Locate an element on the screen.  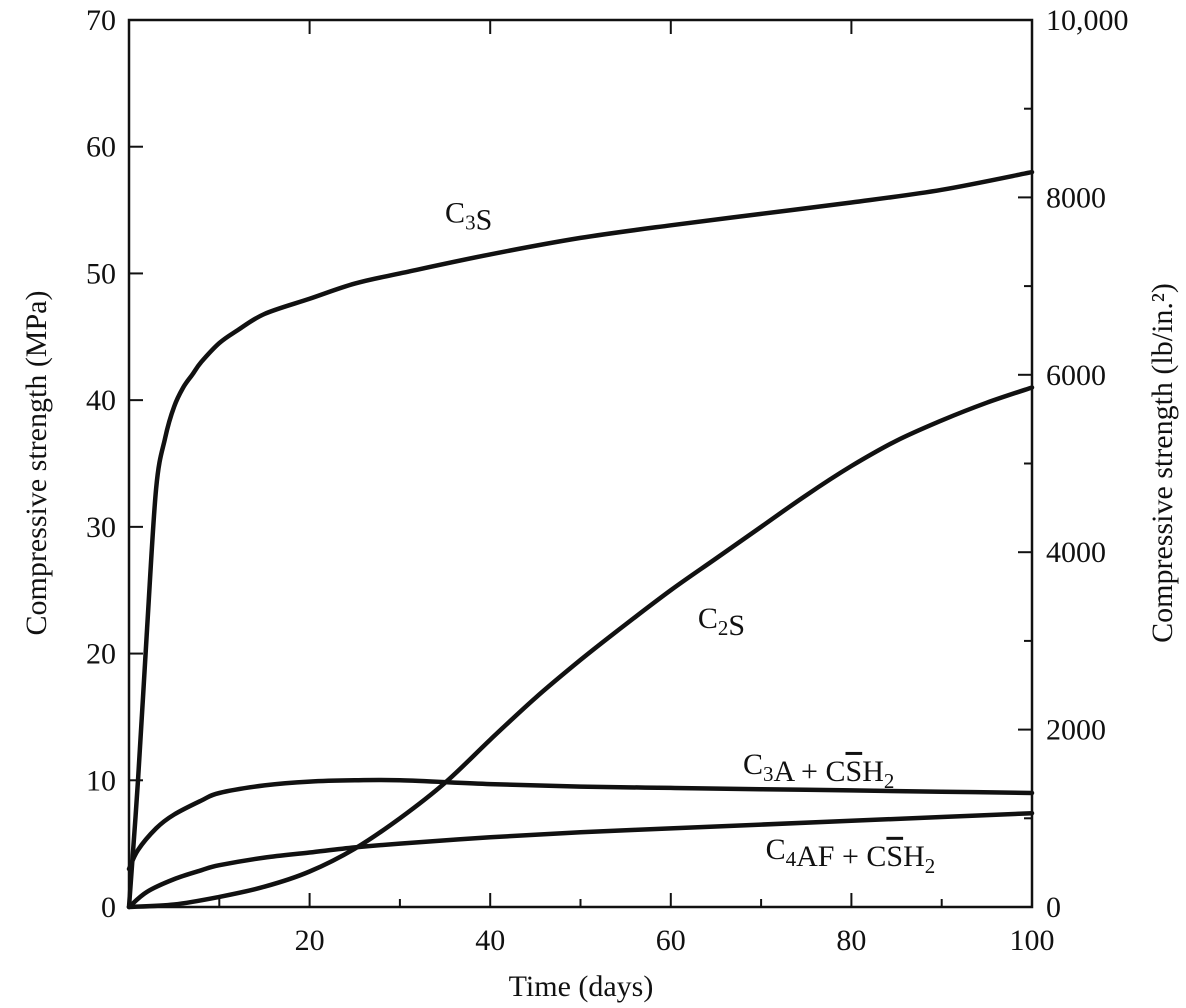
y-right-tick-label: 4000 is located at coordinates (1076, 552).